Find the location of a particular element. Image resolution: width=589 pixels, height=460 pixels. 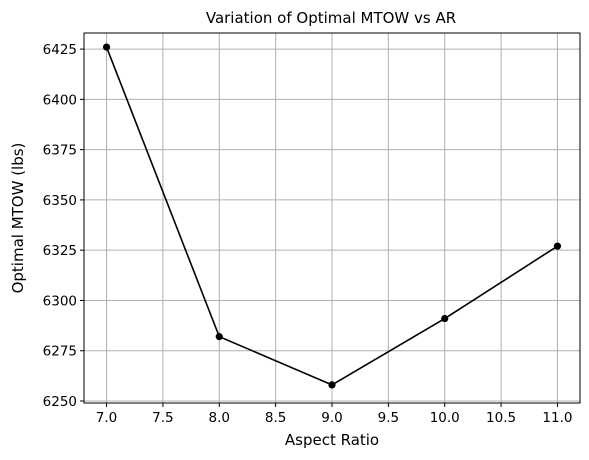

y-axis-label: Optimal MTOW (lbs) is located at coordinates (18, 218).